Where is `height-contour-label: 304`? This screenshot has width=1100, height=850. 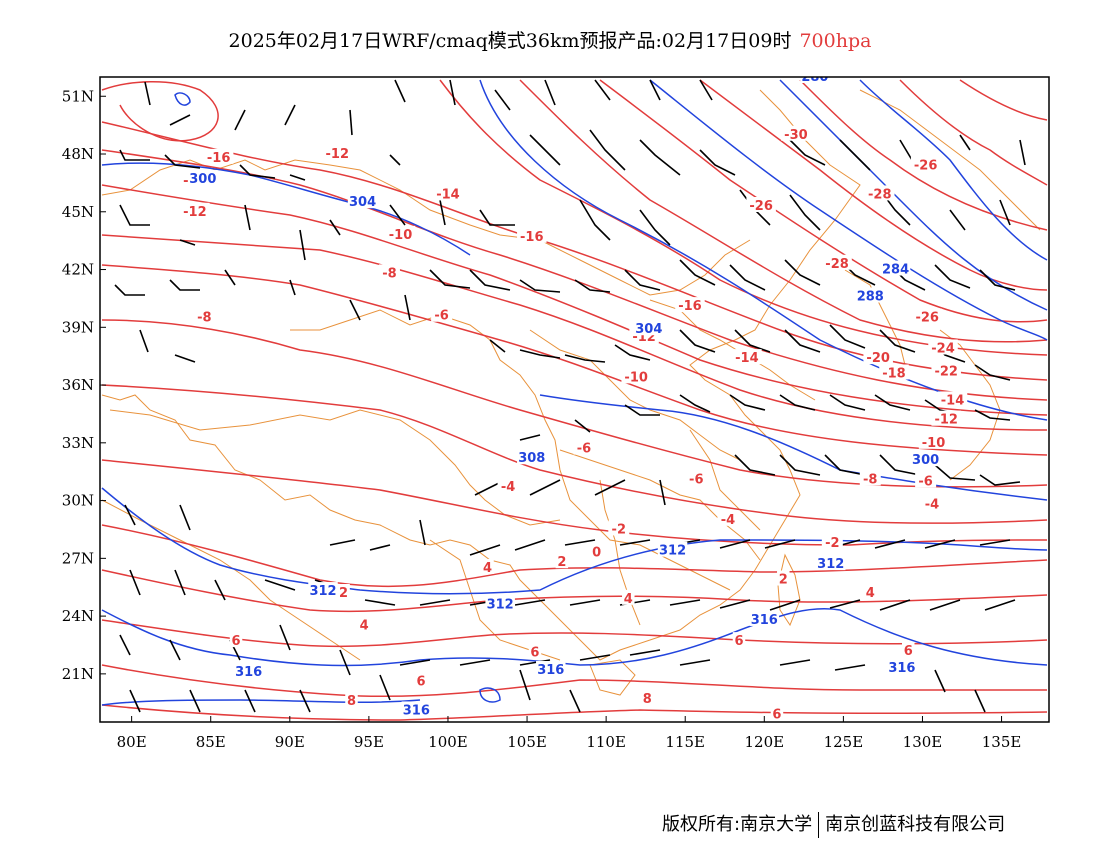
height-contour-label: 304 is located at coordinates (648, 329).